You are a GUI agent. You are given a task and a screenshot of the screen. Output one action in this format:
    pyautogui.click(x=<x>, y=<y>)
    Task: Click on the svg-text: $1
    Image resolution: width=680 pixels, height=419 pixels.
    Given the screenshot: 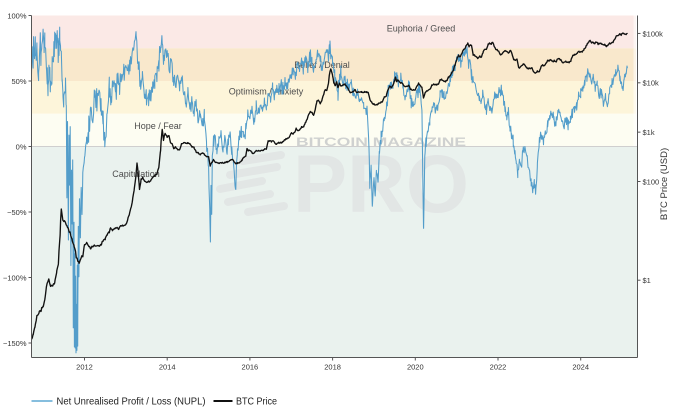 What is the action you would take?
    pyautogui.click(x=647, y=280)
    